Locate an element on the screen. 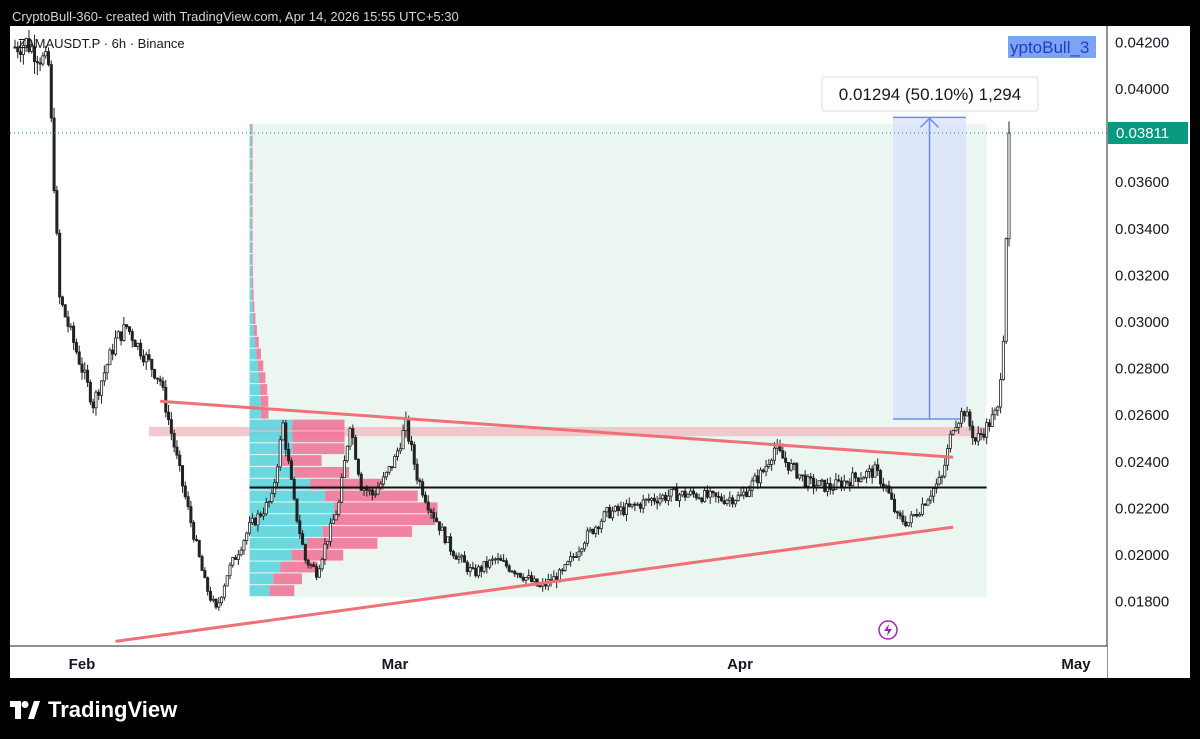  measure-label-box is located at coordinates (930, 94).